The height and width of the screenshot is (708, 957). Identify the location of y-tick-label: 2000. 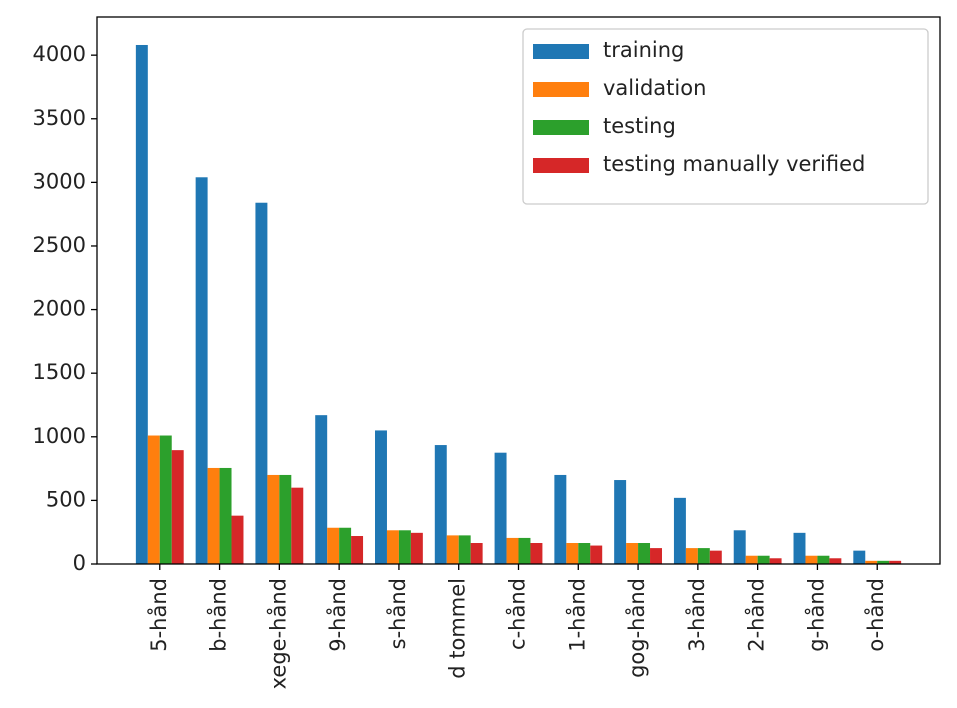
(59, 309).